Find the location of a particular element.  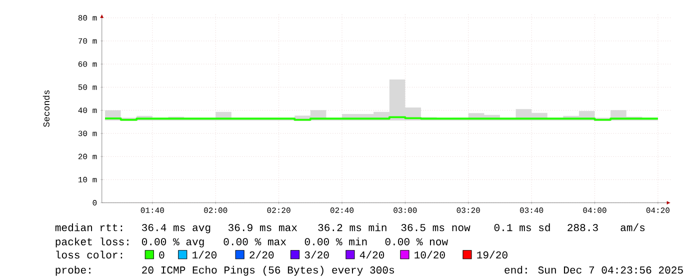

text: 0.00 % avg is located at coordinates (173, 243).